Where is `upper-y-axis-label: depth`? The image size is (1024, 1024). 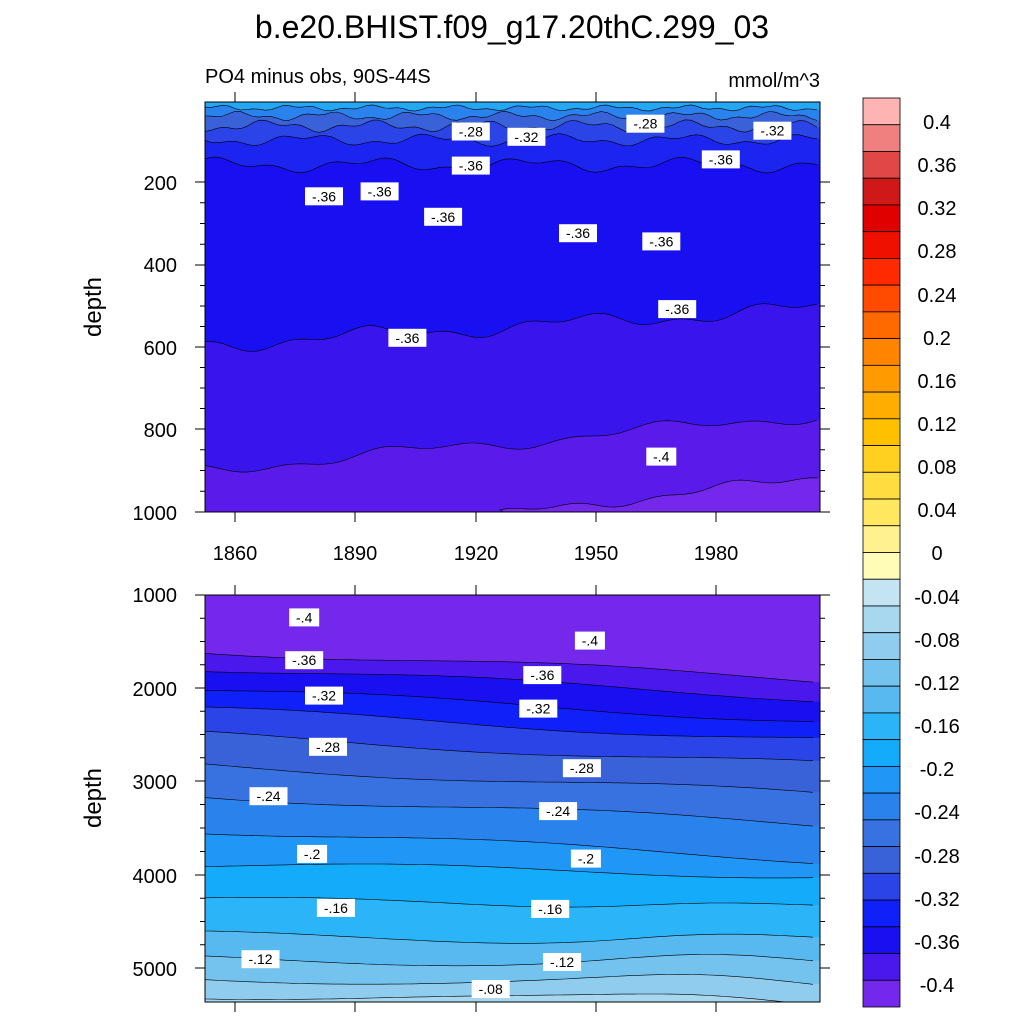 upper-y-axis-label: depth is located at coordinates (93, 307).